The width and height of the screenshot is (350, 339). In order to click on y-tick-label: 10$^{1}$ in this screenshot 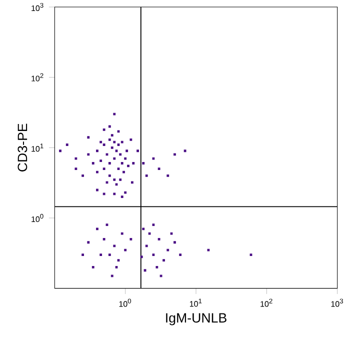, I will do `click(38, 148)`.